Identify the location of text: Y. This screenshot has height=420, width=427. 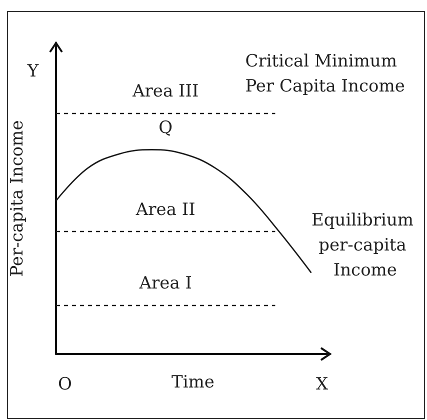
(33, 72).